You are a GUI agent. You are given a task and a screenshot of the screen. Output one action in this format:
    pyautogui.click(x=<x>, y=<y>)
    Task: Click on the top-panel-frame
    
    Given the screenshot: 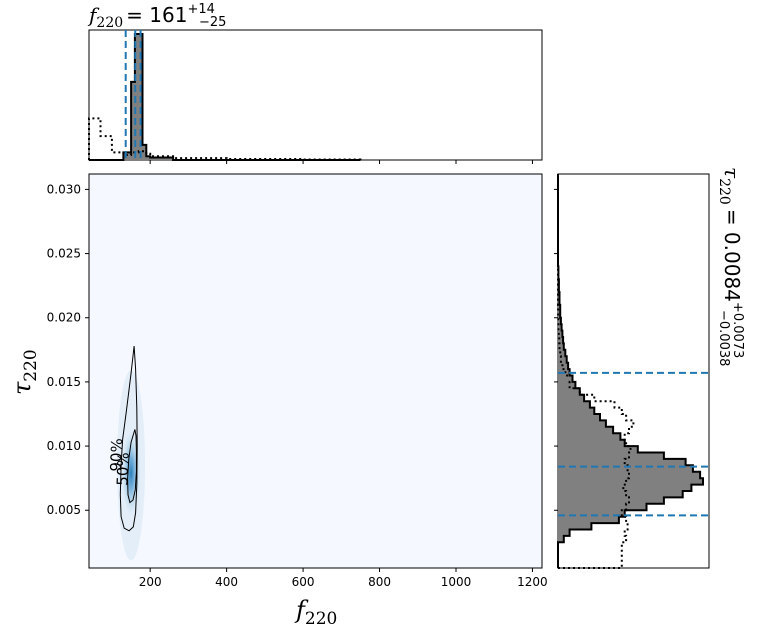 What is the action you would take?
    pyautogui.click(x=315, y=95)
    